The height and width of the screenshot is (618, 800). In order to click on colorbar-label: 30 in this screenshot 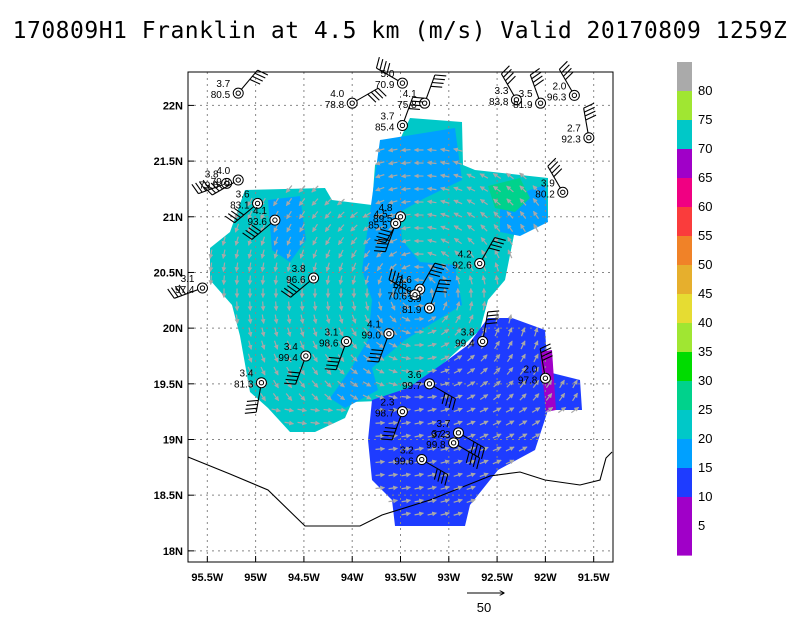, I will do `click(705, 380)`.